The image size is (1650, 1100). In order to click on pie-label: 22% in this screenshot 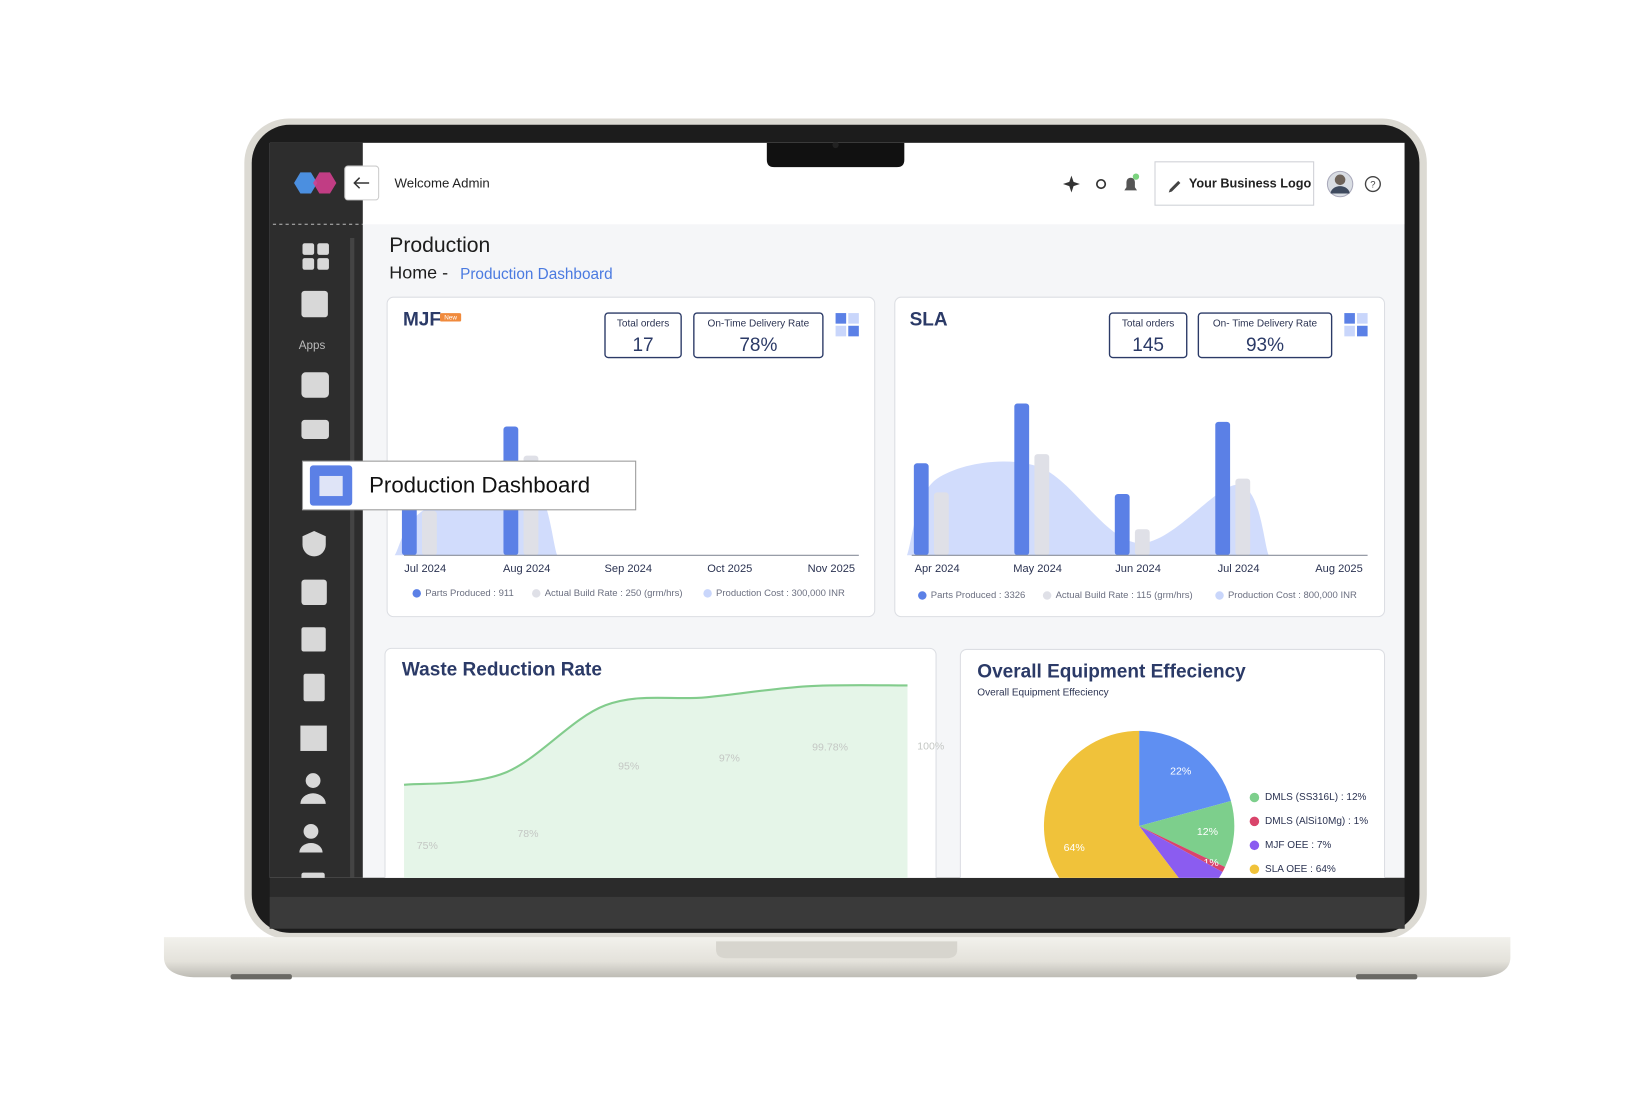, I will do `click(1181, 771)`.